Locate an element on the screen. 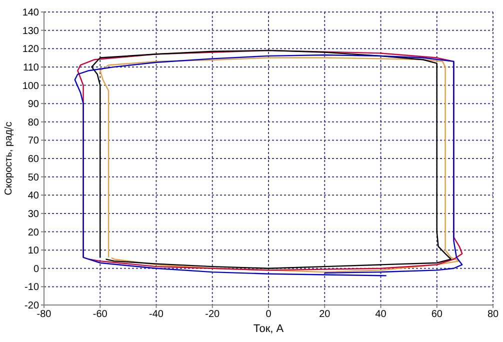  y-tick-label: 60 is located at coordinates (34, 160).